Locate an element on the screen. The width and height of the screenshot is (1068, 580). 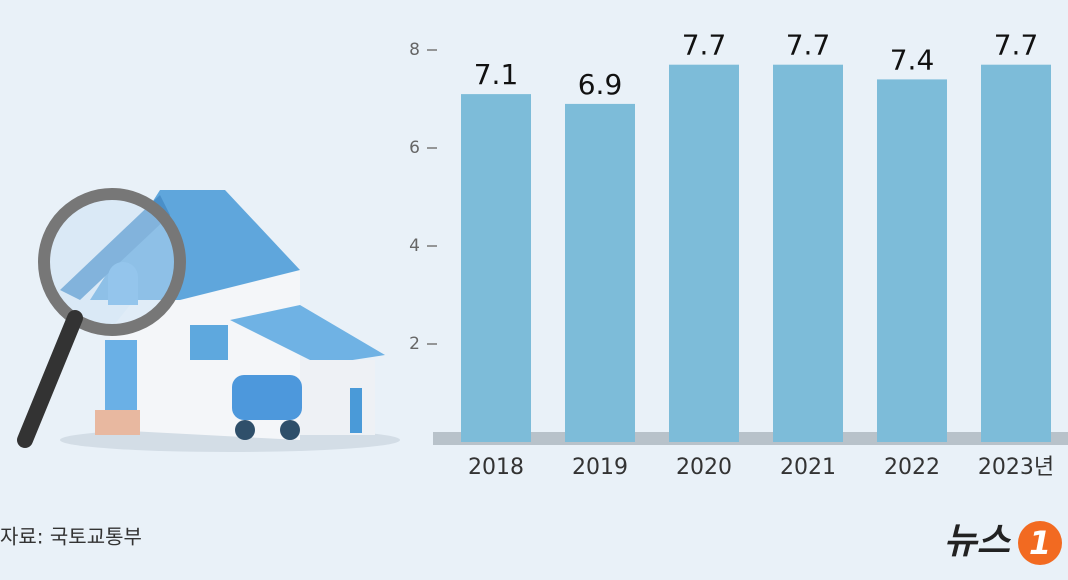
x-tick-label: 2023년 is located at coordinates (1016, 467).